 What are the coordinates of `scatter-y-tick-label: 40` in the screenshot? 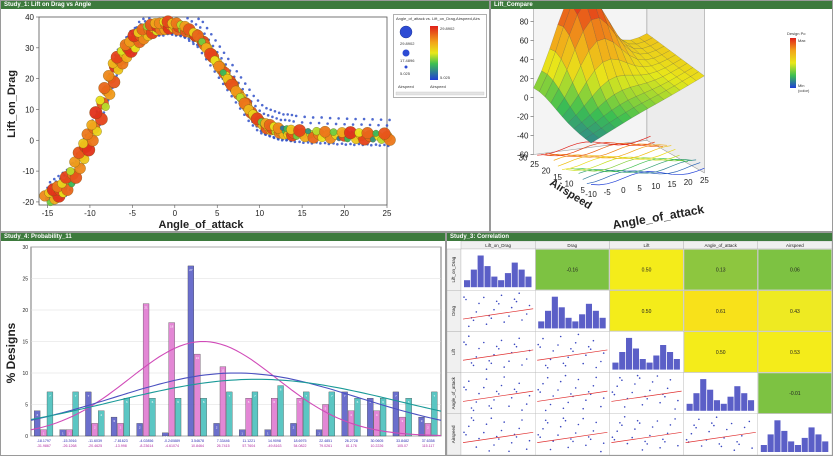 It's located at (29, 17).